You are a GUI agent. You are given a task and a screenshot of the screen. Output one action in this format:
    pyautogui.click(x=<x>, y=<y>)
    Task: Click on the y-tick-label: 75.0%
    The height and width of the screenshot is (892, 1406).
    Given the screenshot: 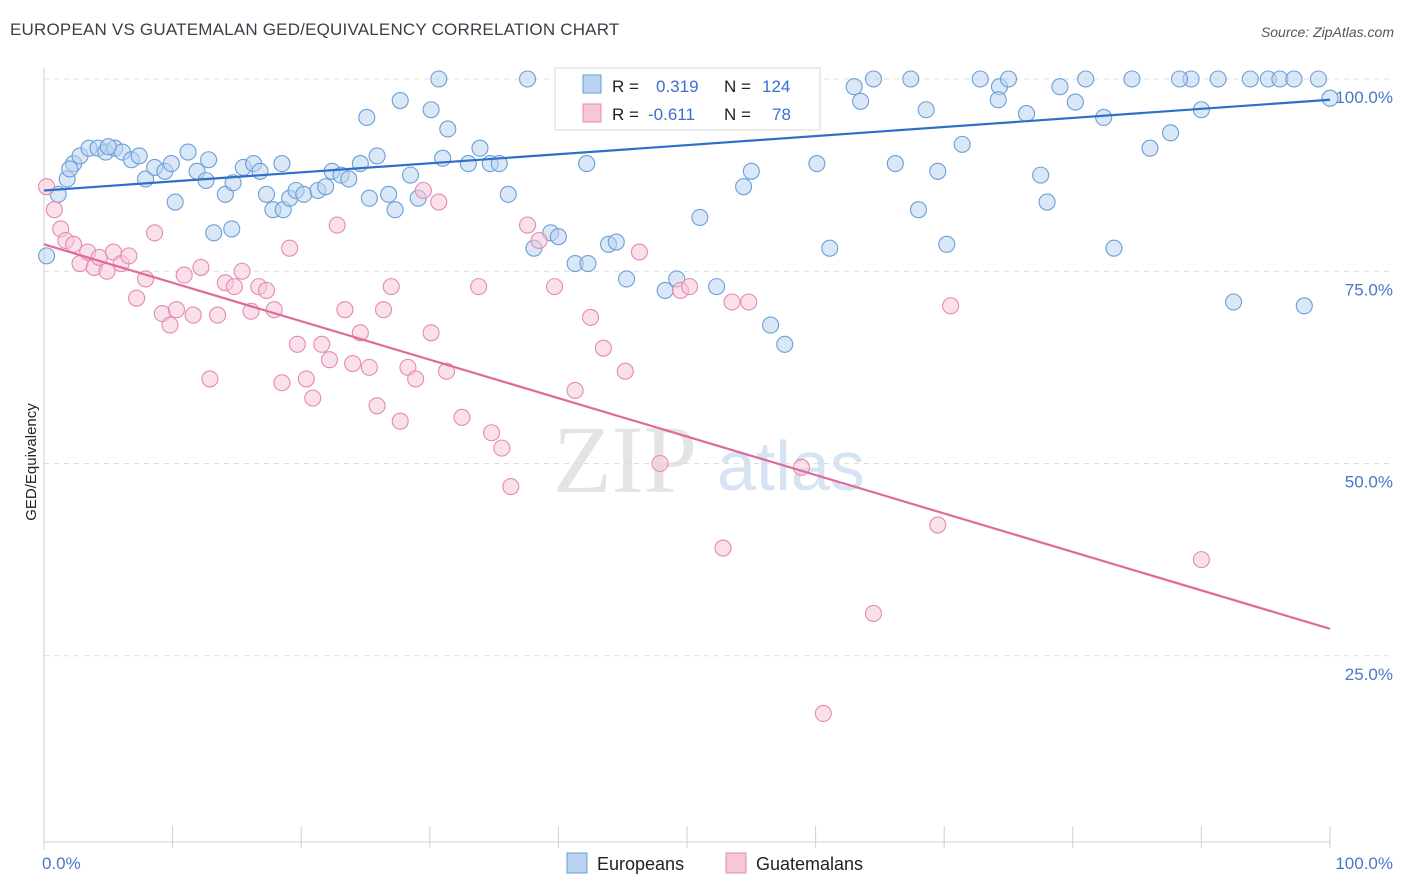 What is the action you would take?
    pyautogui.click(x=1369, y=289)
    